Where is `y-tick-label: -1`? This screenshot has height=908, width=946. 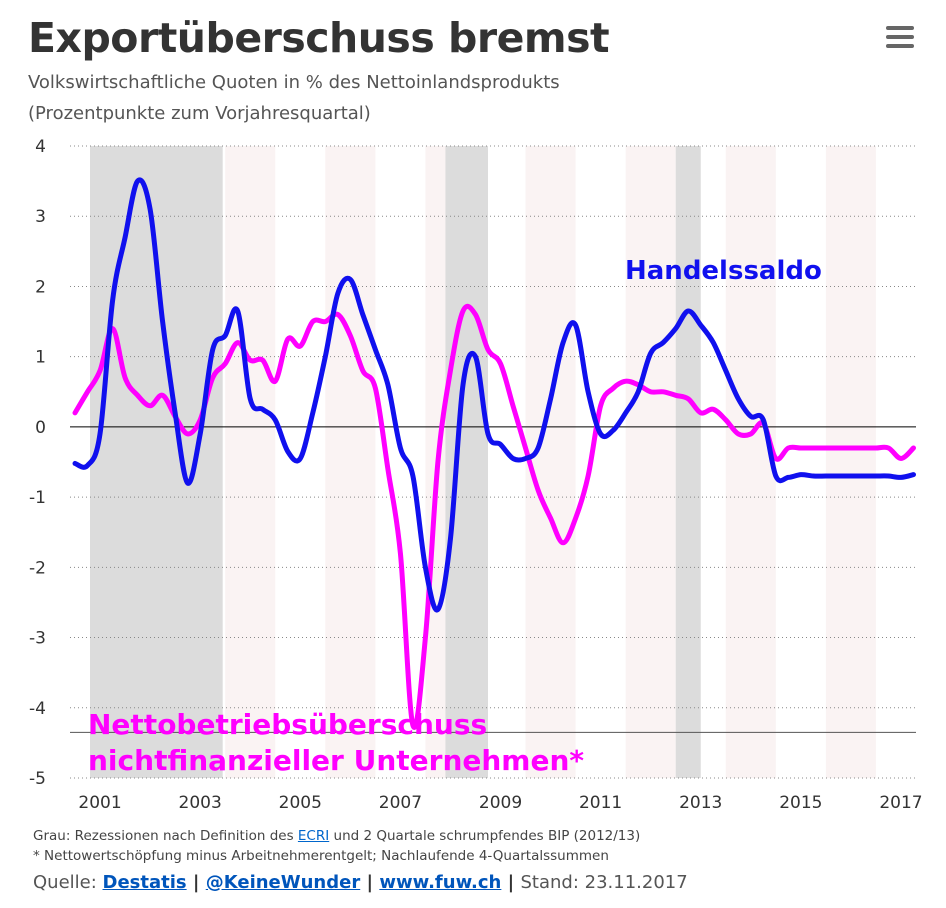
y-tick-label: -1 is located at coordinates (37, 498).